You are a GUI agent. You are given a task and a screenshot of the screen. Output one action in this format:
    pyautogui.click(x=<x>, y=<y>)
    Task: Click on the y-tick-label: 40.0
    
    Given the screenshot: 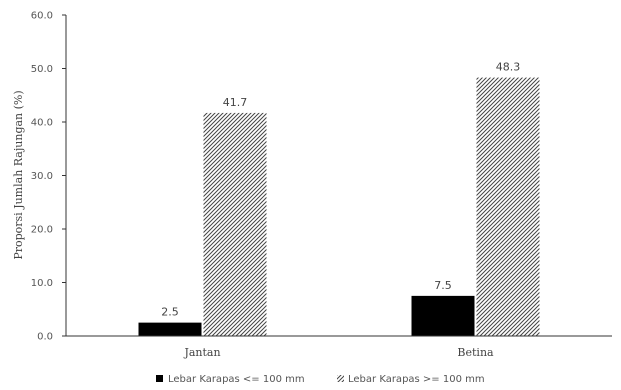 What is the action you would take?
    pyautogui.click(x=42, y=123)
    